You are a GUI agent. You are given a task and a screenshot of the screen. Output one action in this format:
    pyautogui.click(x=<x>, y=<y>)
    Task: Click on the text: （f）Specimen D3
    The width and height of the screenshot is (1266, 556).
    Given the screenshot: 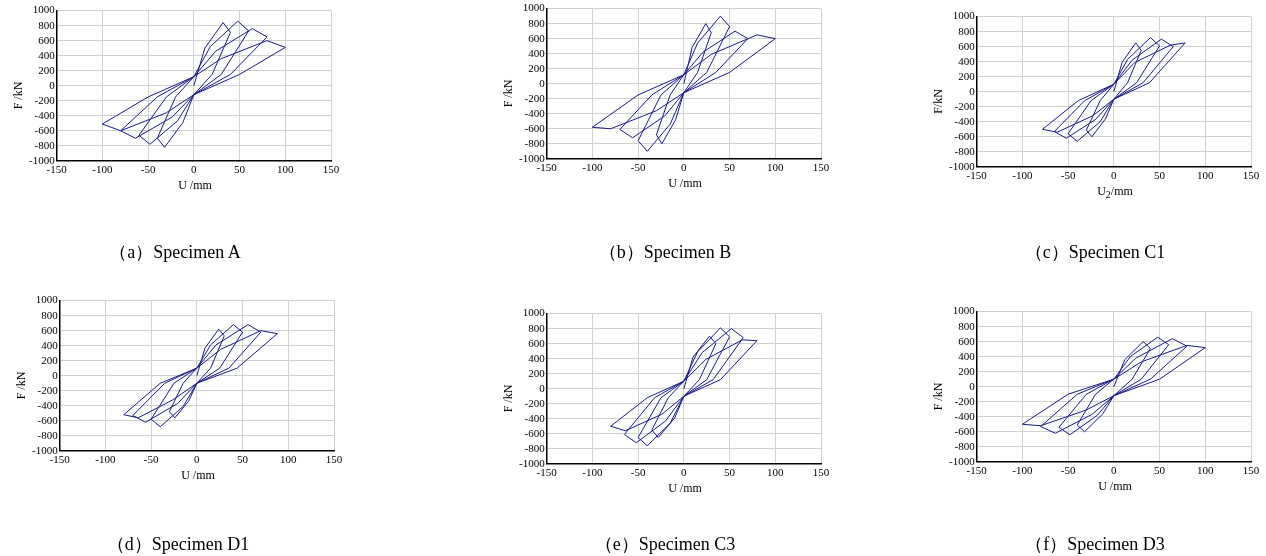 What is the action you would take?
    pyautogui.click(x=1095, y=544)
    